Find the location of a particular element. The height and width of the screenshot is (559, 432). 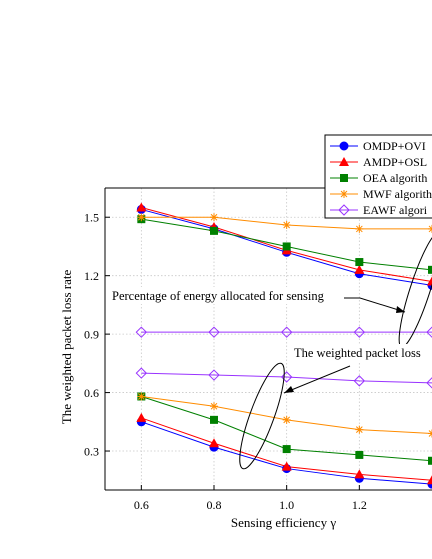

x-tick-label: 0.8 is located at coordinates (214, 505).